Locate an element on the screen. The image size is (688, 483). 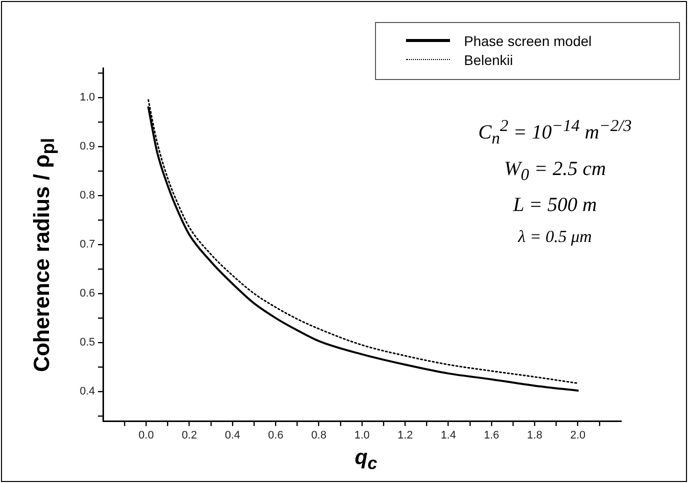
legend-label: Belenkii is located at coordinates (489, 60).